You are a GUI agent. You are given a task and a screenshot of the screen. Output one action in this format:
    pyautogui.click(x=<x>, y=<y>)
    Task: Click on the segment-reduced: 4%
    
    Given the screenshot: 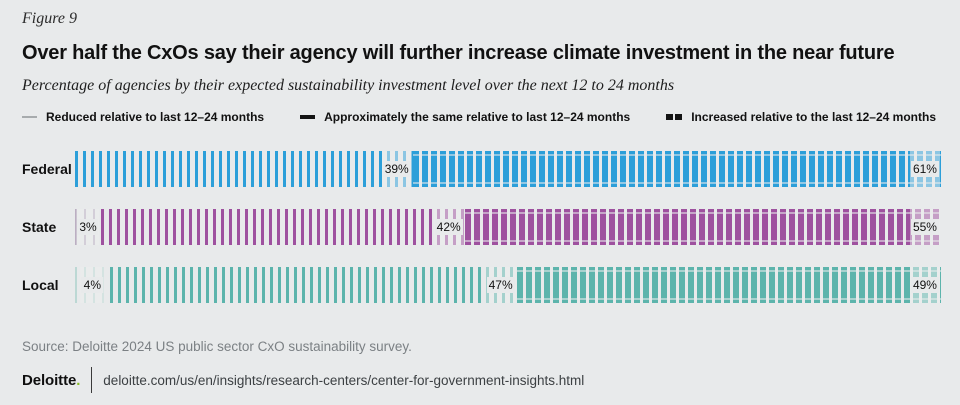 What is the action you would take?
    pyautogui.click(x=92, y=285)
    